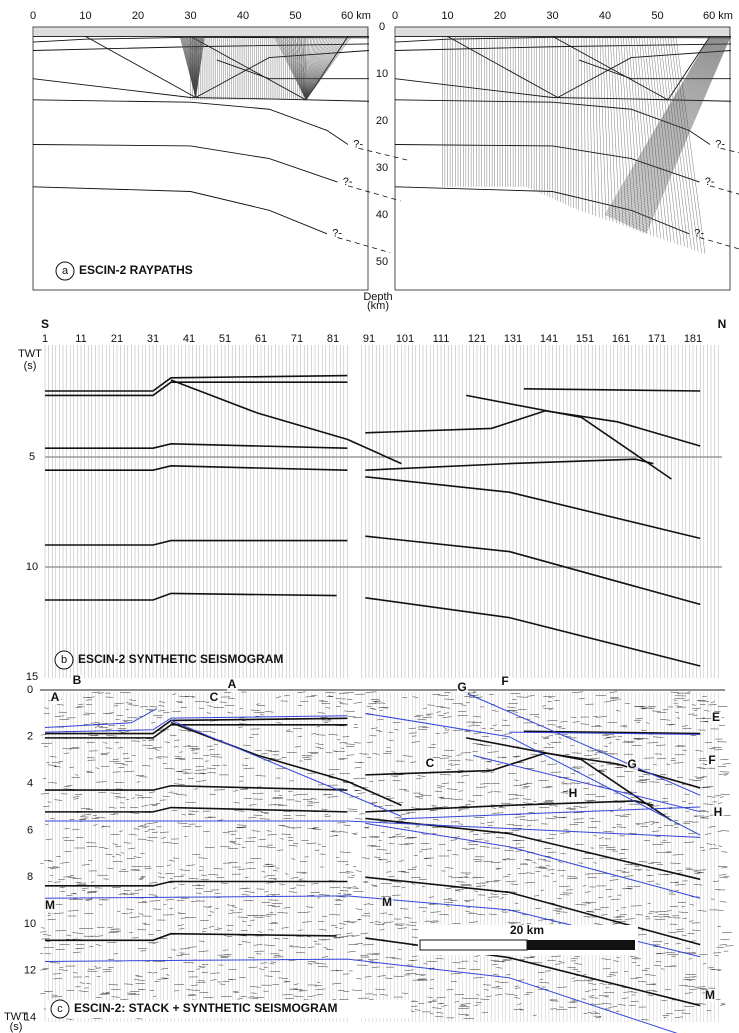 This screenshot has width=739, height=1033. I want to click on annotation: B, so click(77, 680).